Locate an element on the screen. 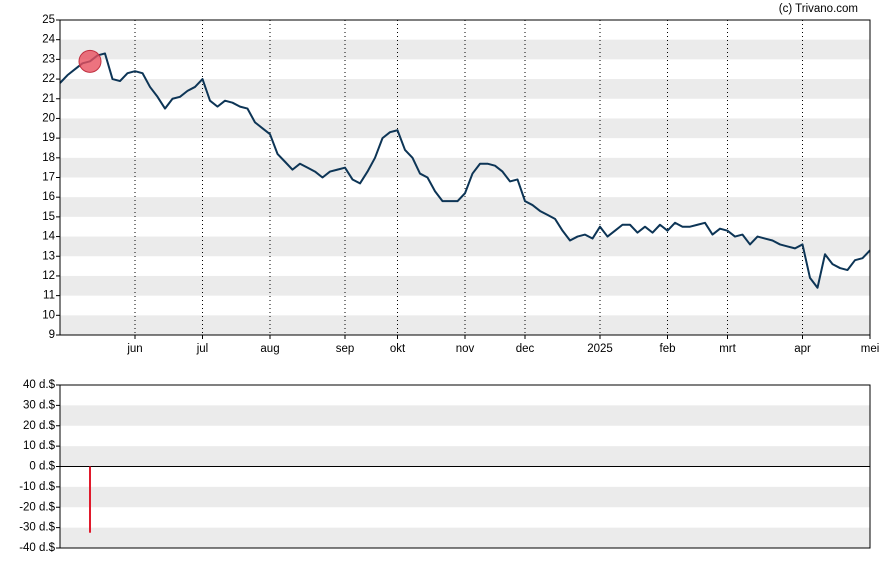 The image size is (888, 565). y-tick-label: -30 d.$ is located at coordinates (37, 528).